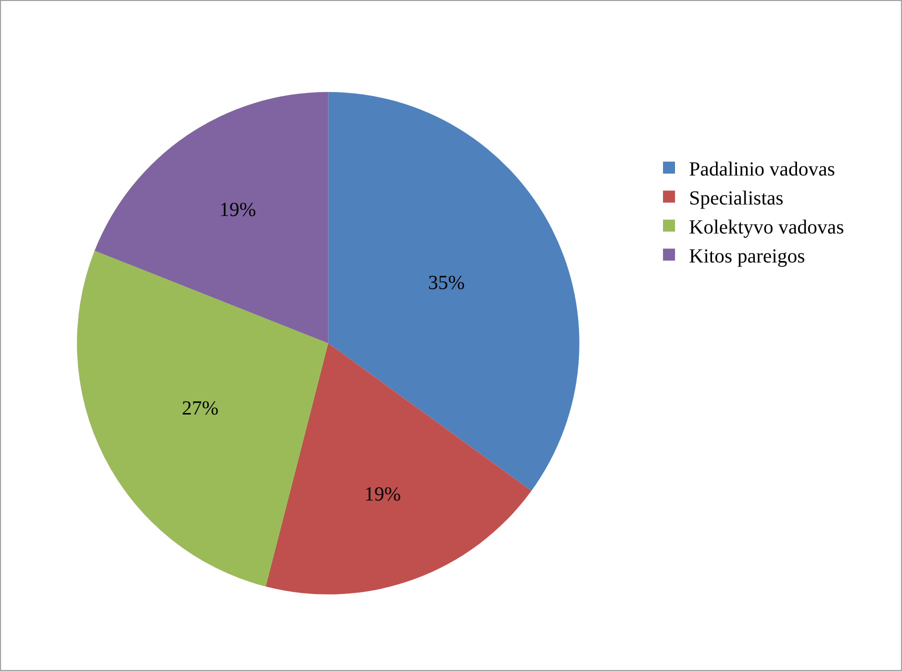 Image resolution: width=902 pixels, height=671 pixels. What do you see at coordinates (736, 198) in the screenshot?
I see `legend-label: Specialistas` at bounding box center [736, 198].